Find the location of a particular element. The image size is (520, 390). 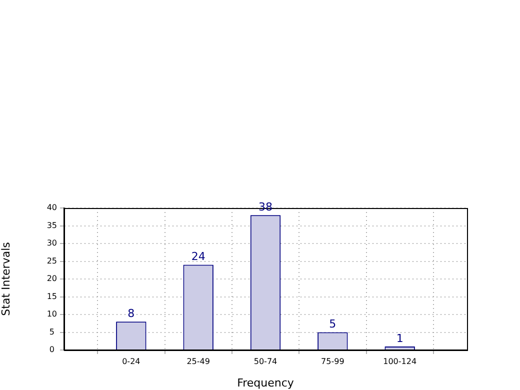

data-label: 1 is located at coordinates (400, 338).